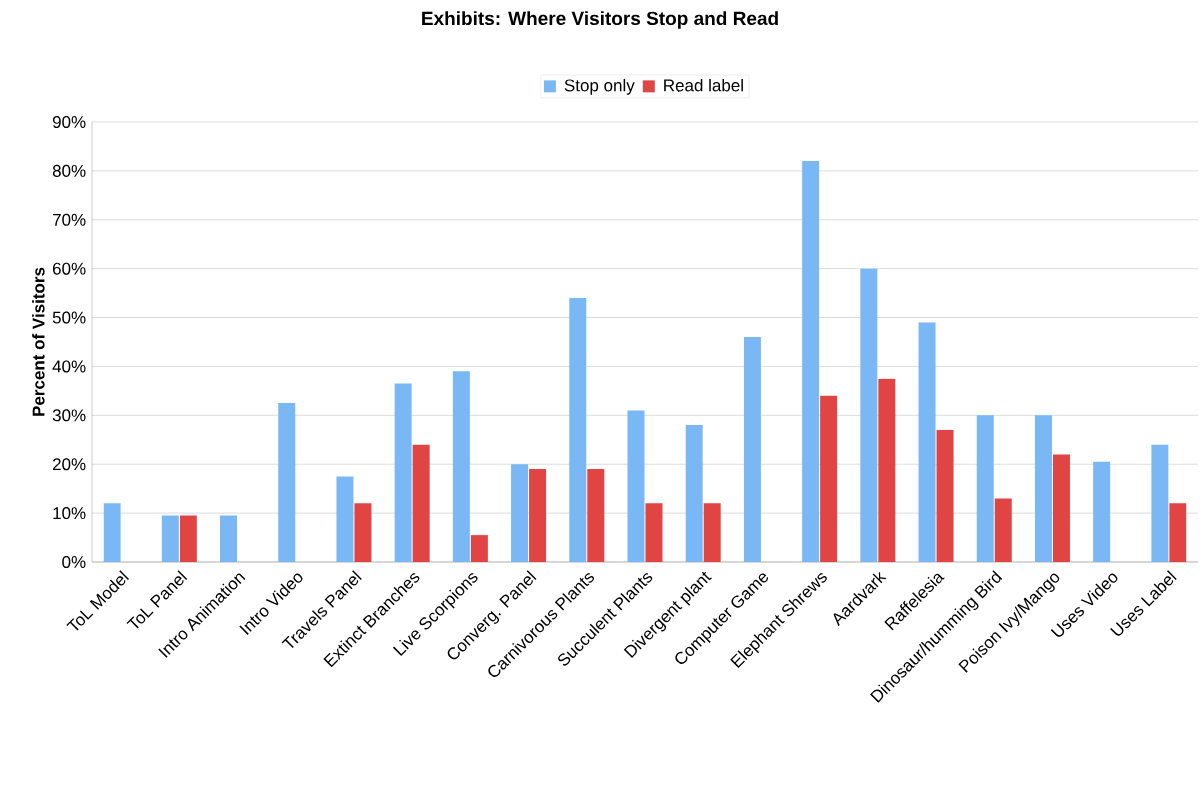  What do you see at coordinates (69, 415) in the screenshot?
I see `y-tick-label: 30%` at bounding box center [69, 415].